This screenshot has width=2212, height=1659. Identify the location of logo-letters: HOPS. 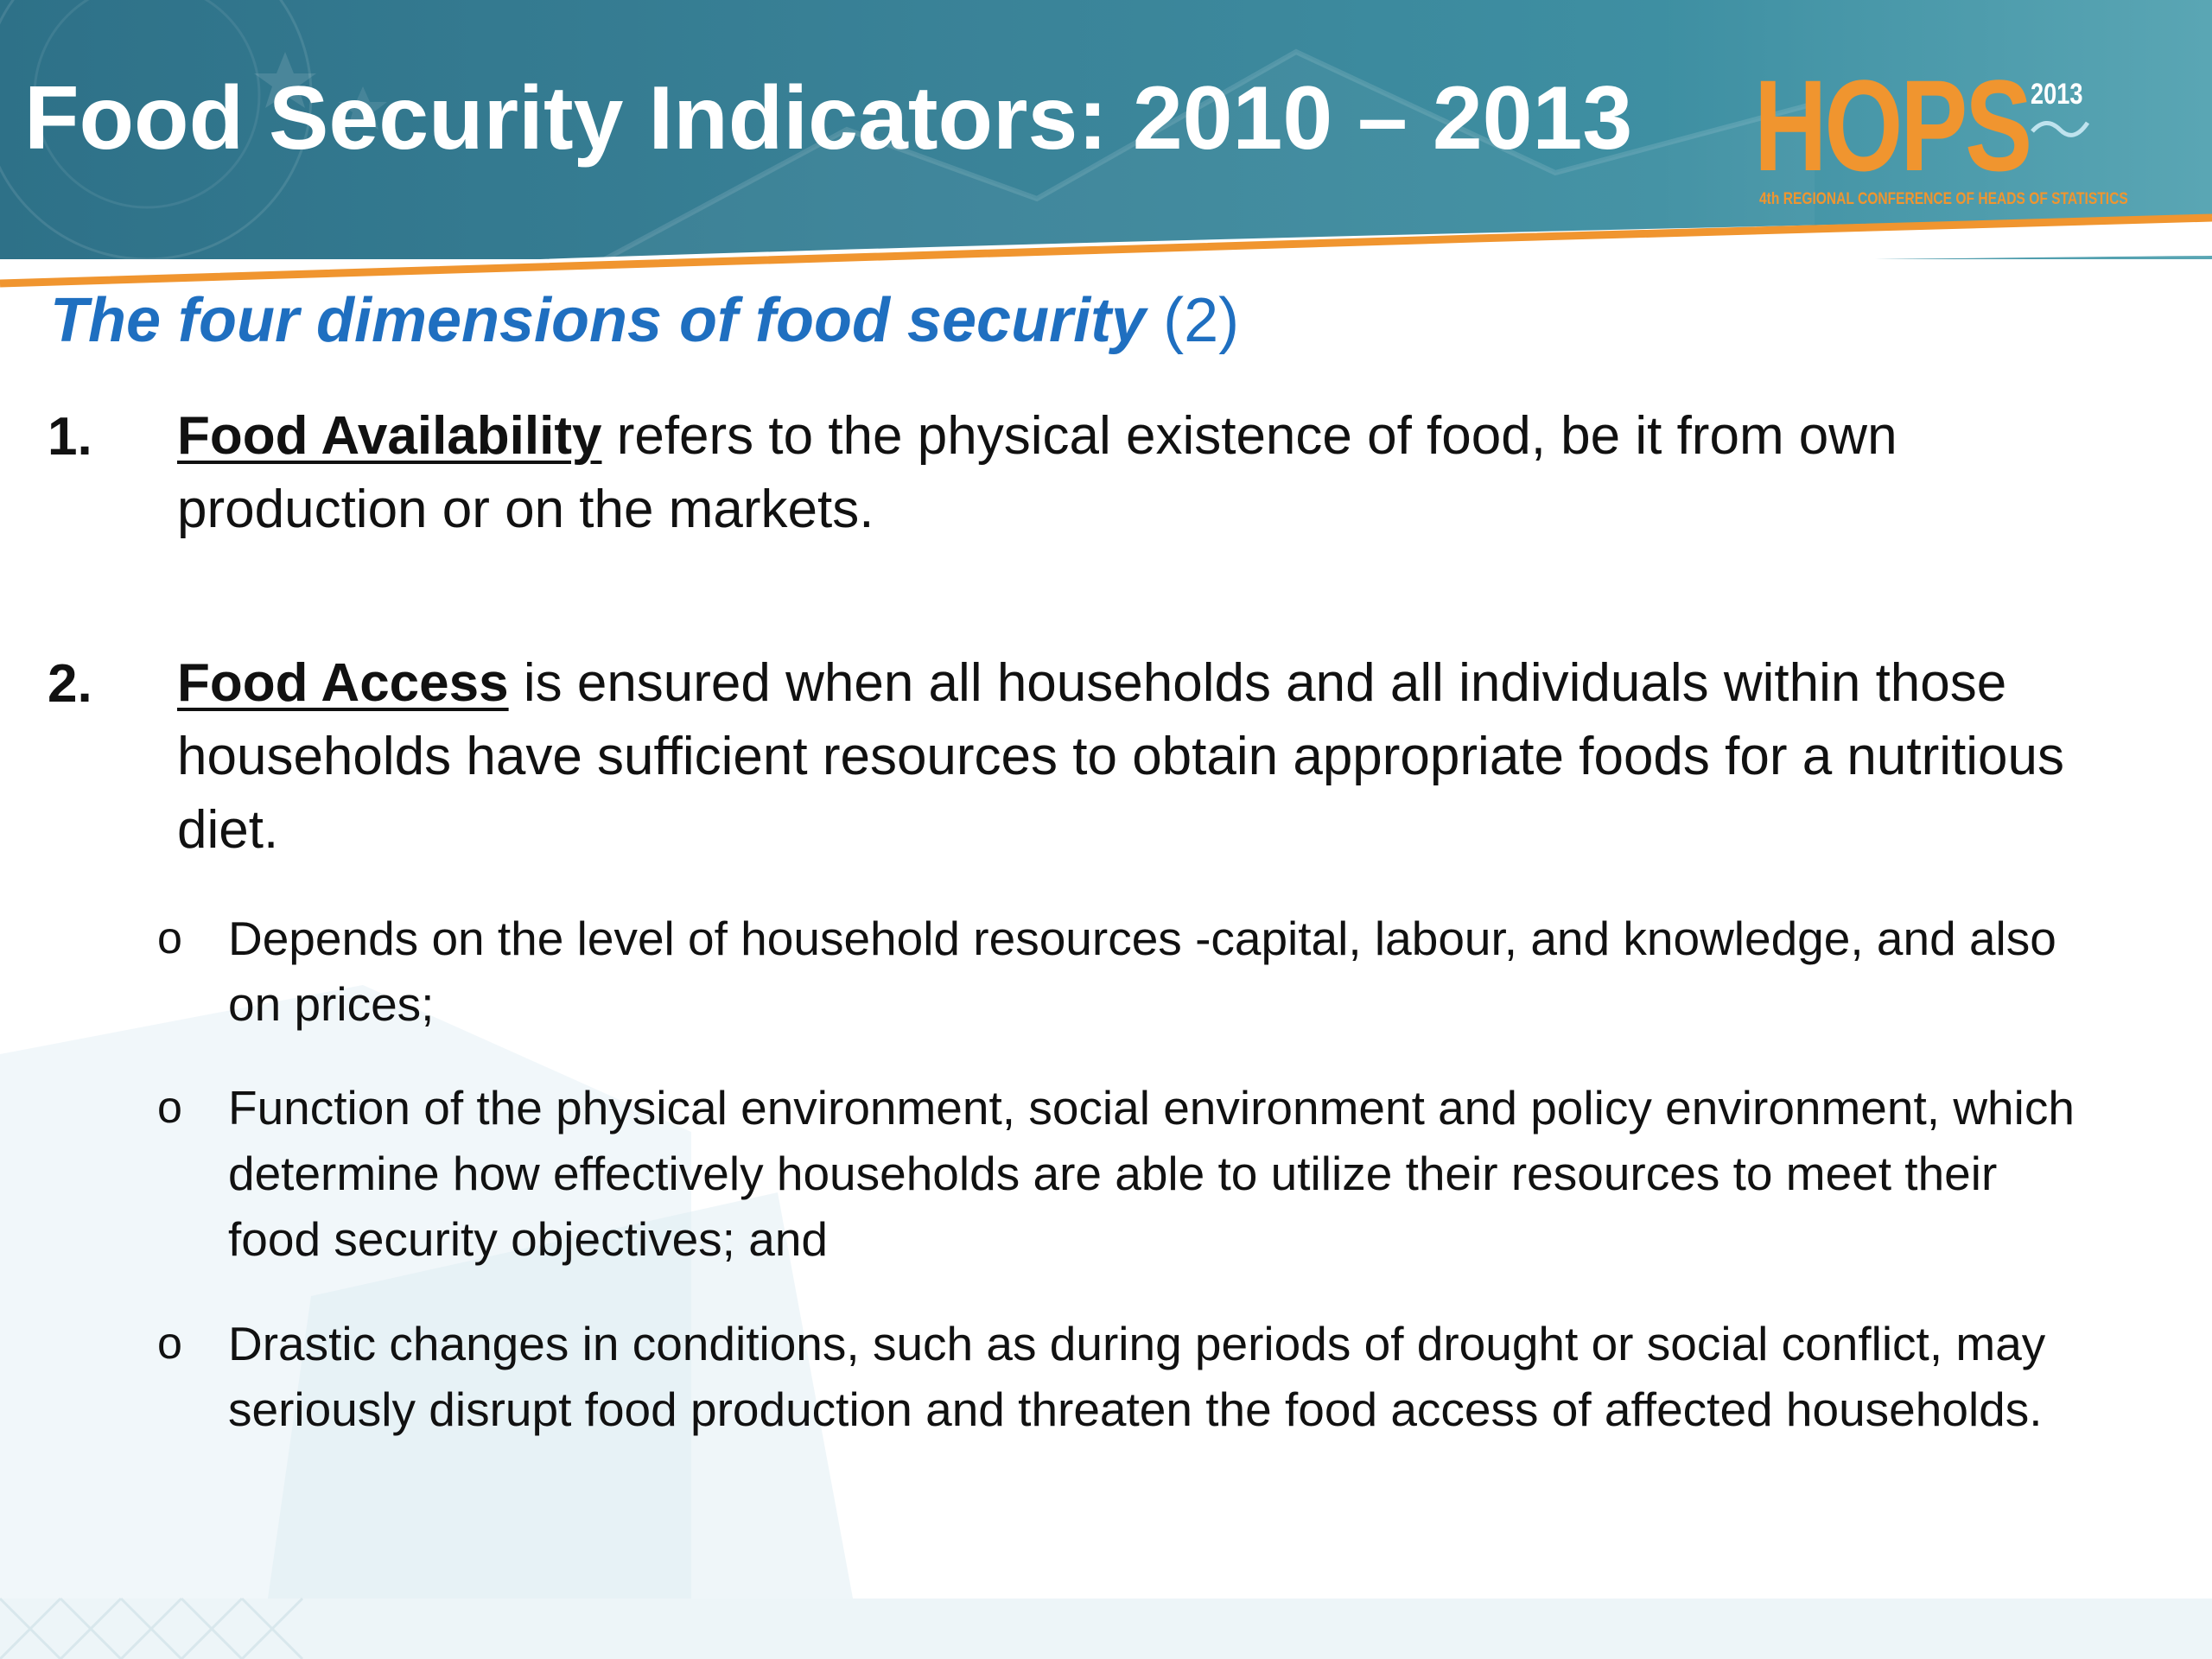
(1893, 125).